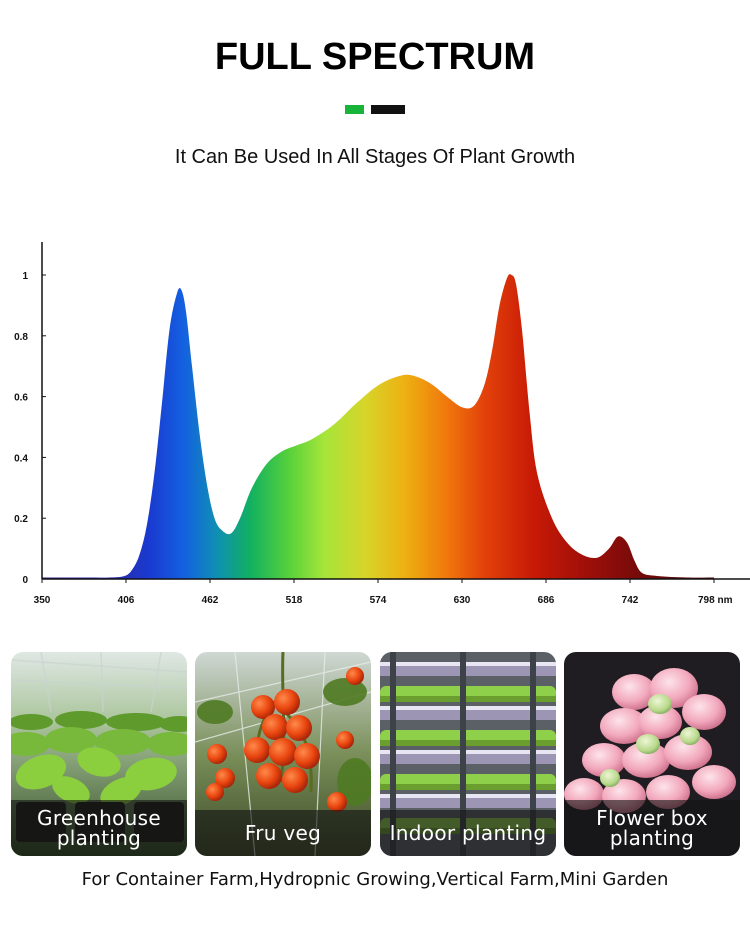  Describe the element at coordinates (294, 600) in the screenshot. I see `x-tick-label: 518` at that location.